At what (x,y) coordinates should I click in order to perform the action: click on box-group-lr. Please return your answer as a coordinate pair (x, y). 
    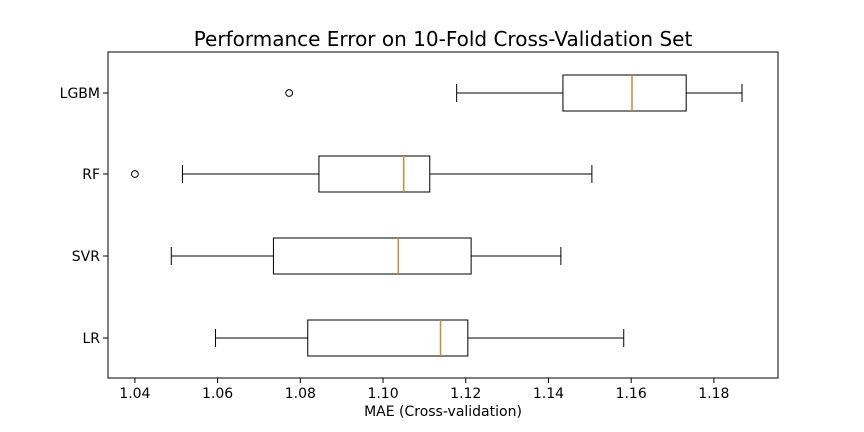
    Looking at the image, I should click on (420, 338).